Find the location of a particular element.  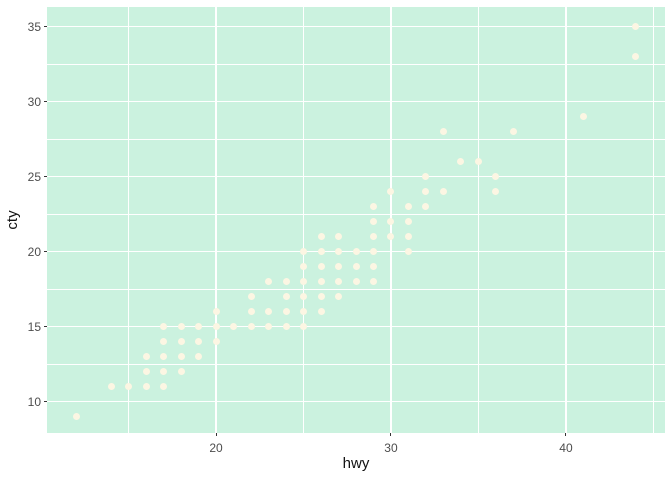

y-tick-label: 30 is located at coordinates (34, 101).